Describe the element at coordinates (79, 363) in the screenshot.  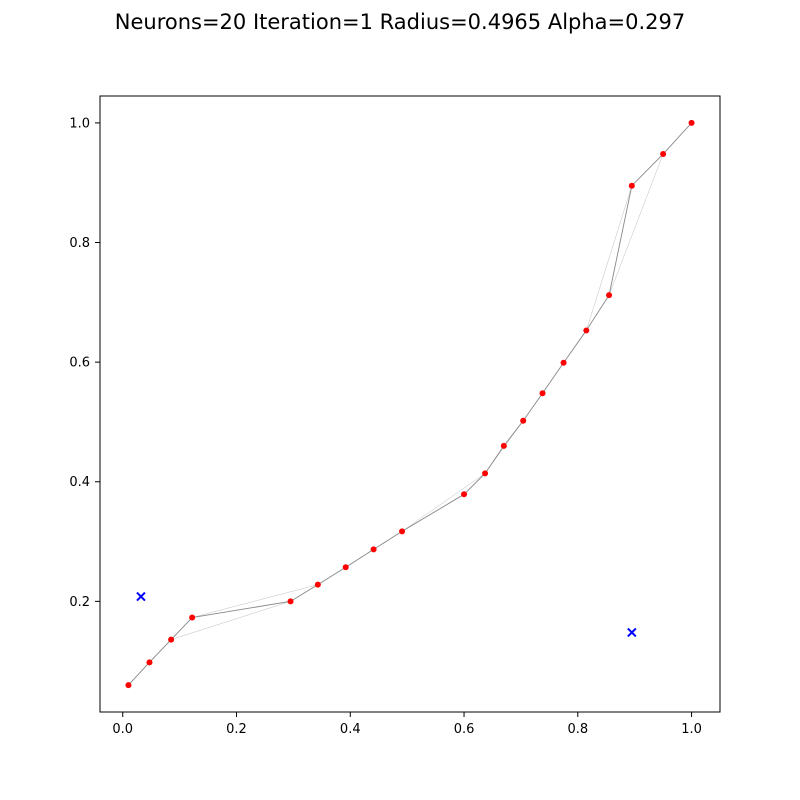
I see `y-tick-label: 0.6` at that location.